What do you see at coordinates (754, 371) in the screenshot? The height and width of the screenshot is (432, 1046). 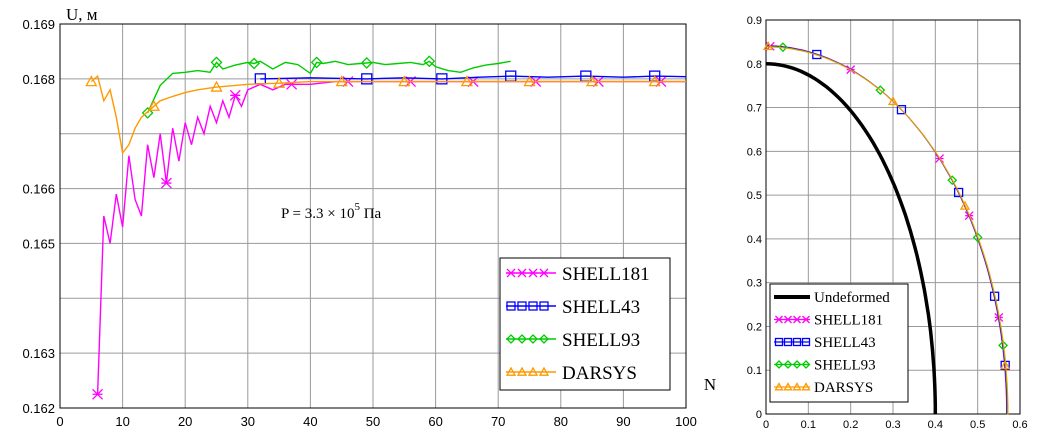 I see `y-tick-label: 0.1` at bounding box center [754, 371].